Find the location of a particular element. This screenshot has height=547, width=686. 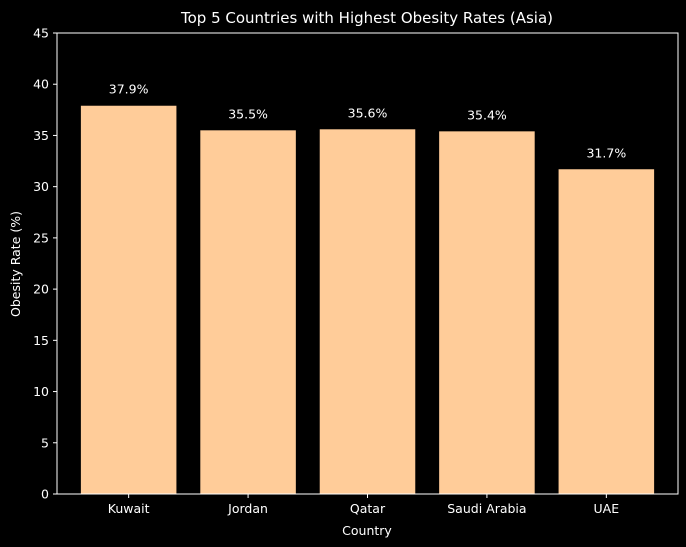

y-tick-label: 15 is located at coordinates (41, 340).